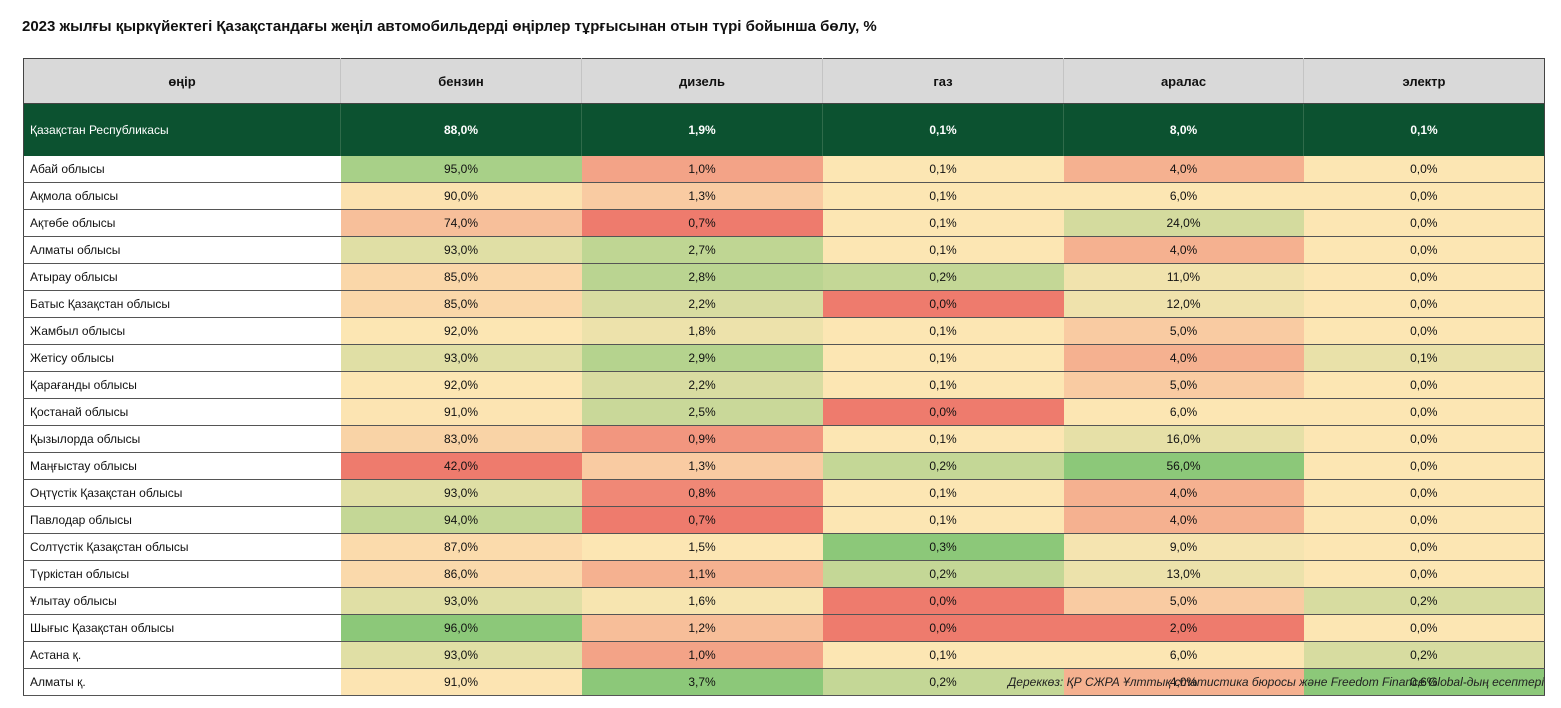 This screenshot has height=708, width=1561. I want to click on region-cell: Ақтөбе облысы, so click(182, 223).